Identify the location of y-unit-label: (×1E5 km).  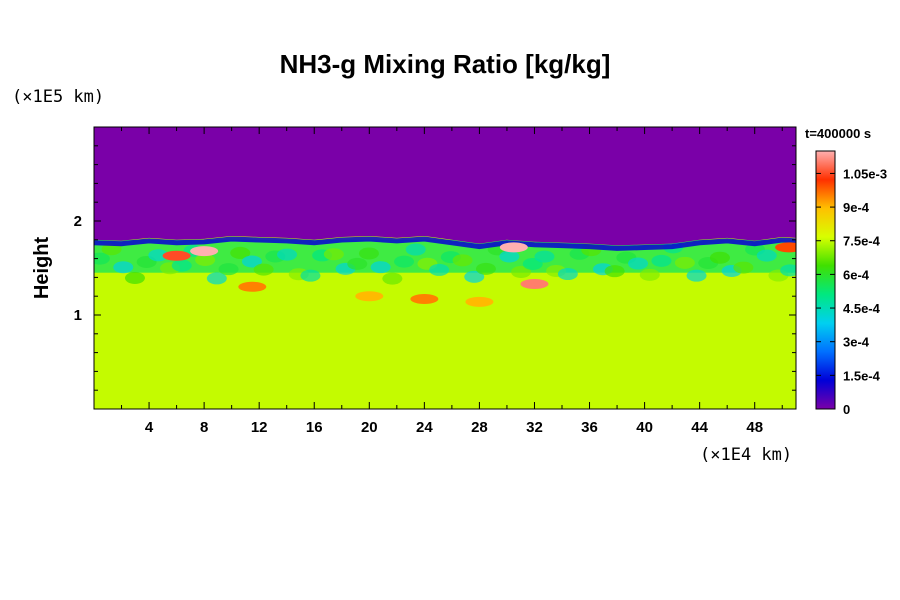
(58, 97).